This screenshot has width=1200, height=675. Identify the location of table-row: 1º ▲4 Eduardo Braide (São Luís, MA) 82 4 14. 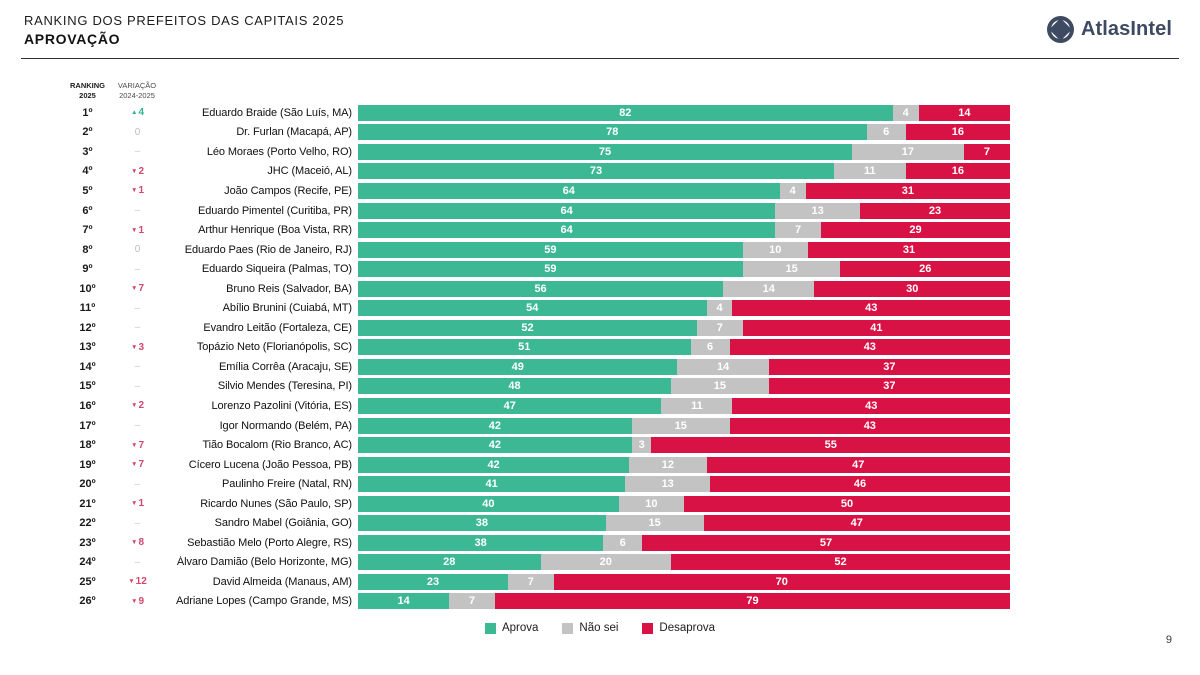
(600, 113).